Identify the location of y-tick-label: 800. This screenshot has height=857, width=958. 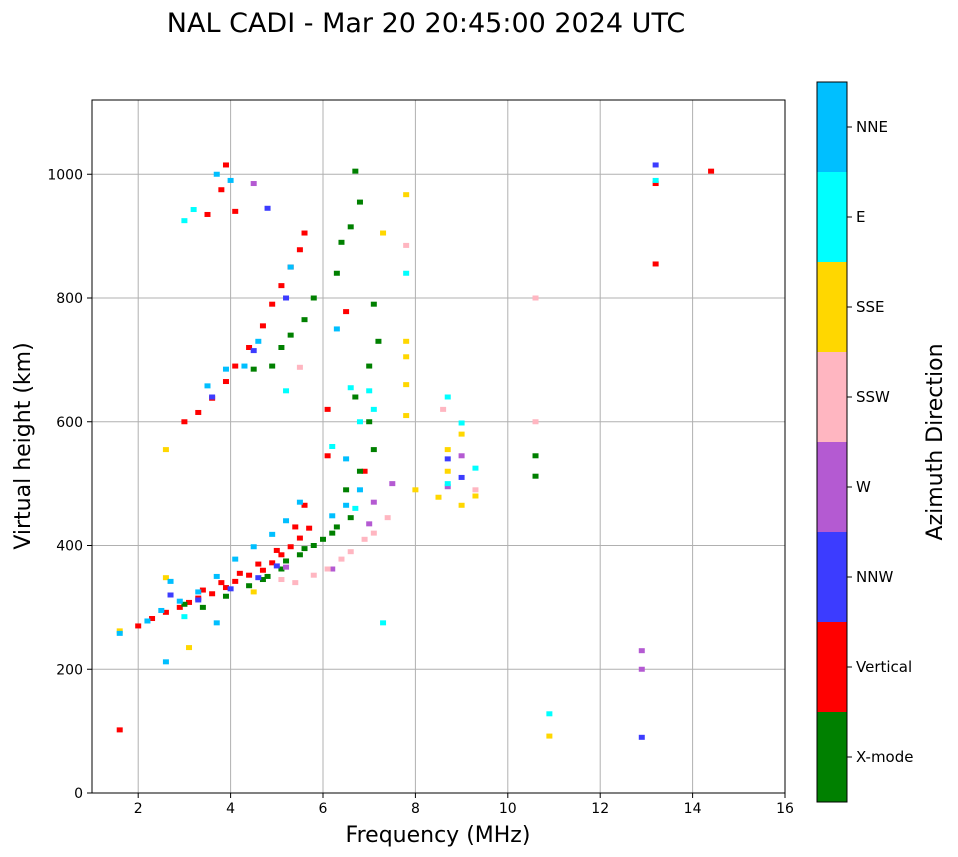
(69, 299).